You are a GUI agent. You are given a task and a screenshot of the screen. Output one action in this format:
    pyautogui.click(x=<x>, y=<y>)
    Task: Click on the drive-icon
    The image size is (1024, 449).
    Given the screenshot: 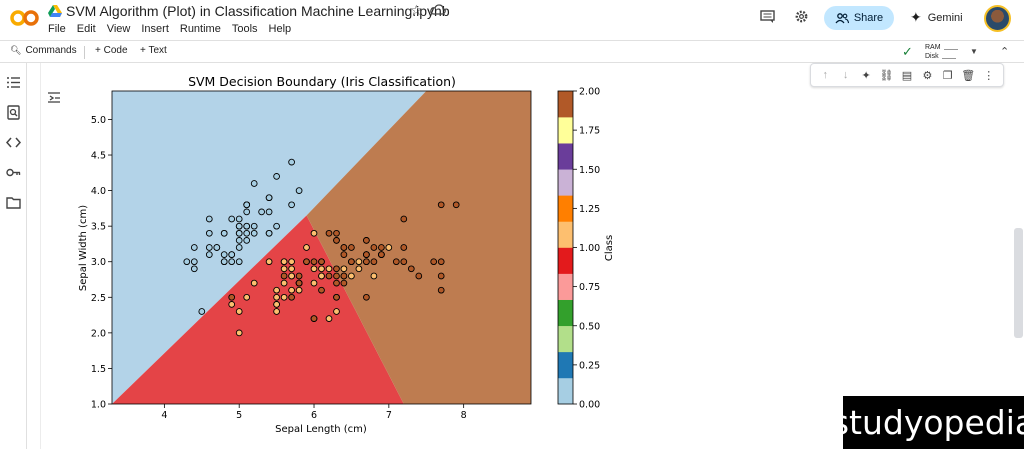 What is the action you would take?
    pyautogui.click(x=55, y=11)
    